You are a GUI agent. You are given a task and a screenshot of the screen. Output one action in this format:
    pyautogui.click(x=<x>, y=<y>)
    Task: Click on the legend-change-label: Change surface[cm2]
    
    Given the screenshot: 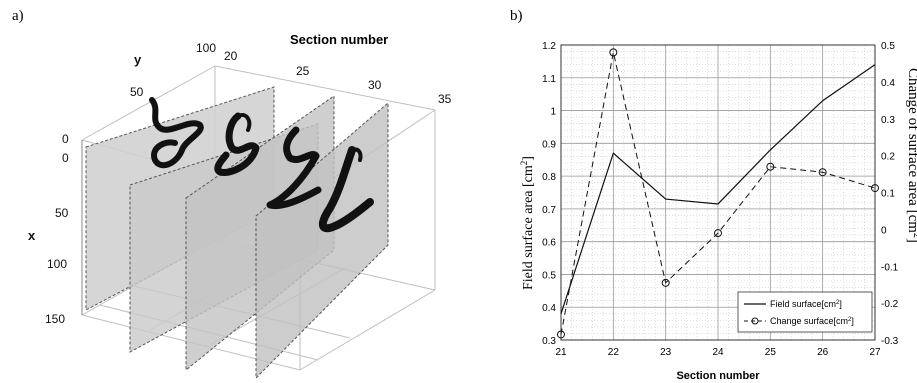 What is the action you would take?
    pyautogui.click(x=812, y=321)
    